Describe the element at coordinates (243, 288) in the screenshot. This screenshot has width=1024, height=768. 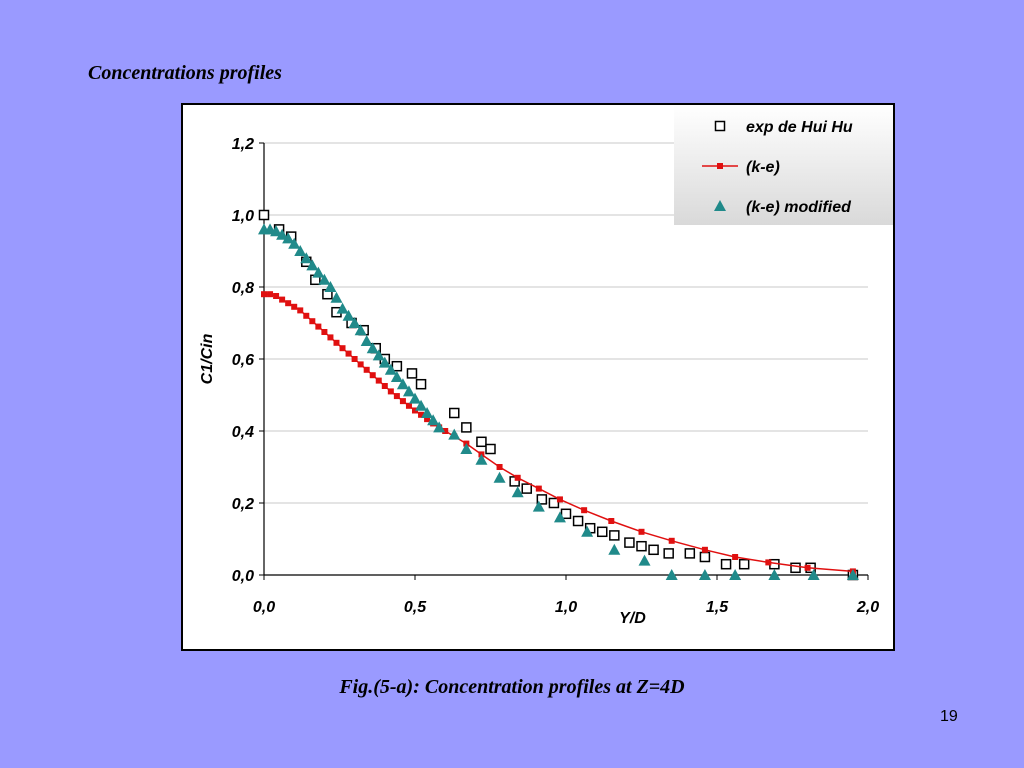
I see `y-tick-label: 0,8` at that location.